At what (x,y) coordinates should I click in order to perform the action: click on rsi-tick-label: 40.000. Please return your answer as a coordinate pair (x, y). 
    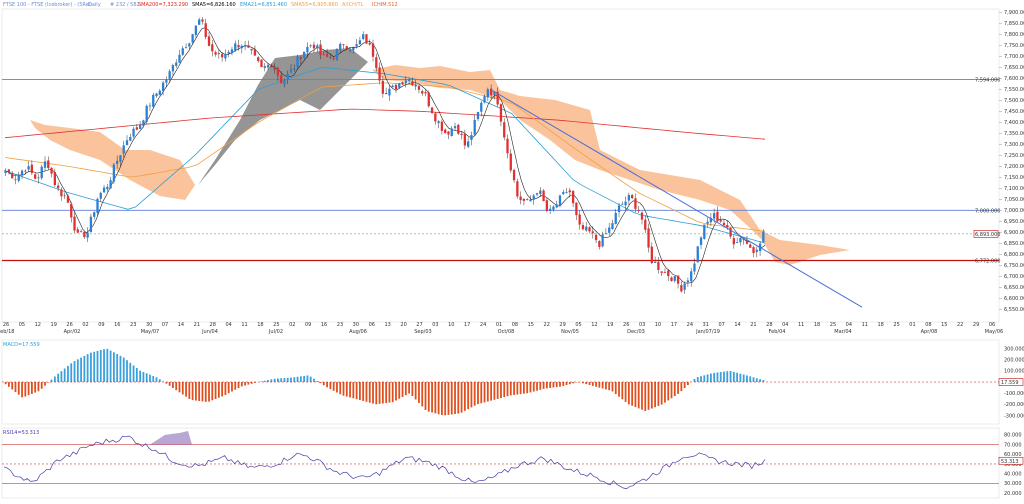
    Looking at the image, I should click on (1013, 474).